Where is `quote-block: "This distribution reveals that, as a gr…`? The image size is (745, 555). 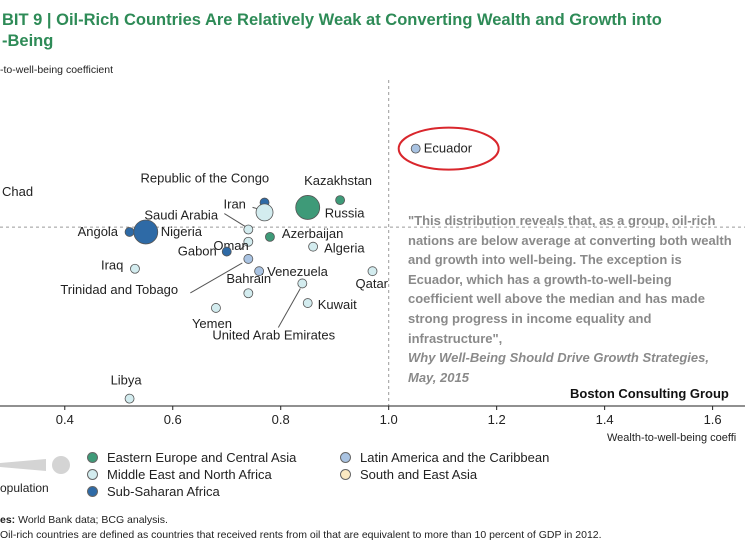 quote-block: "This distribution reveals that, as a gr… is located at coordinates (576, 299).